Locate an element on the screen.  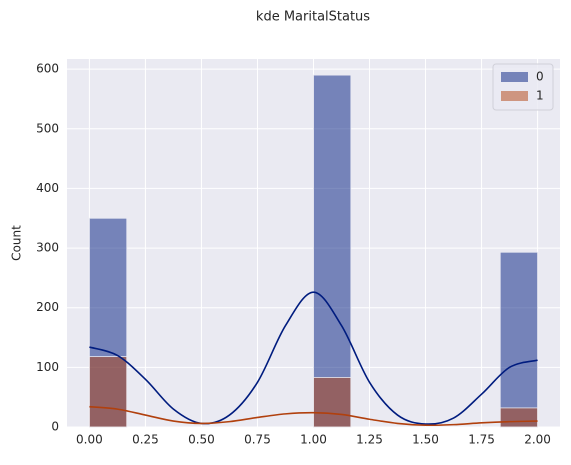
kde-line is located at coordinates (313, 416).